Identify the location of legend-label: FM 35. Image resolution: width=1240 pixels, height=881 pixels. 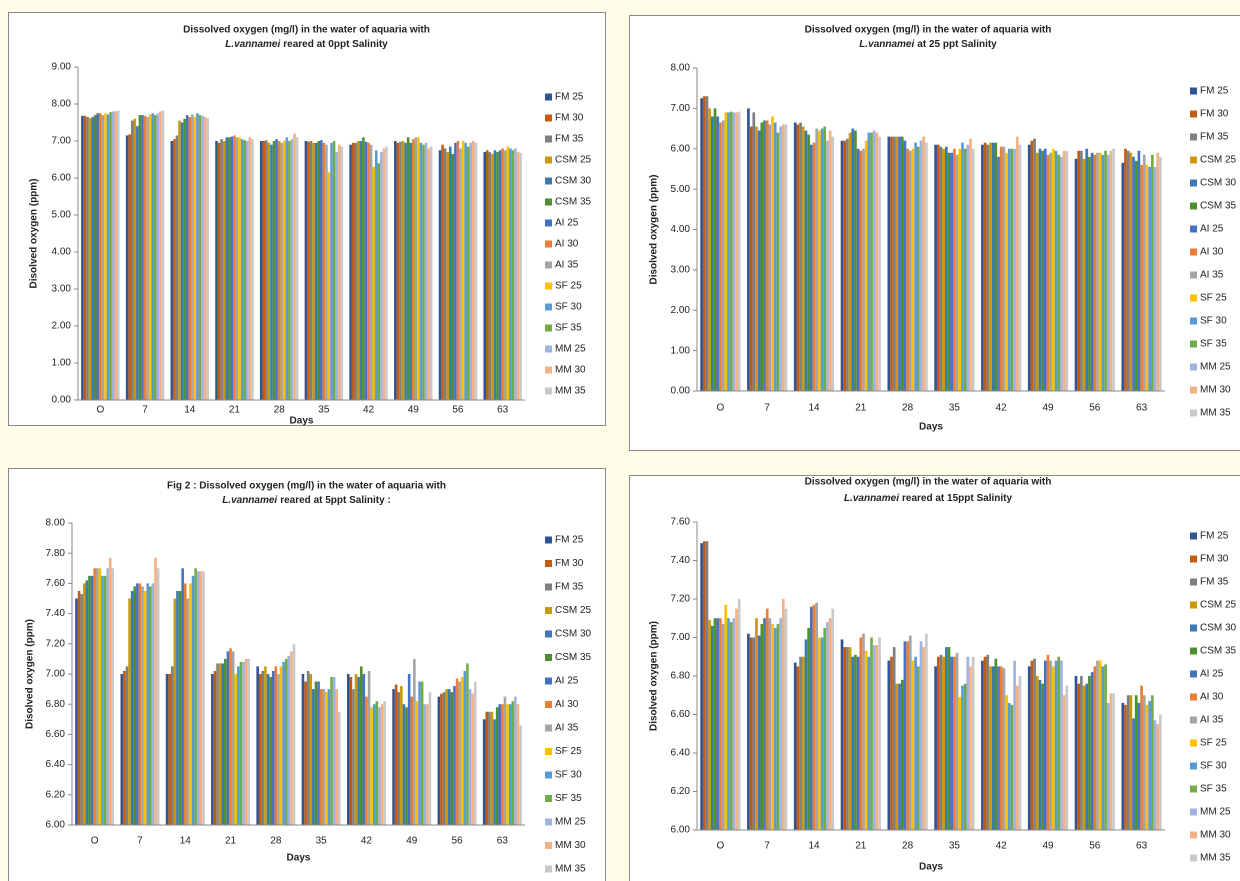
(569, 139).